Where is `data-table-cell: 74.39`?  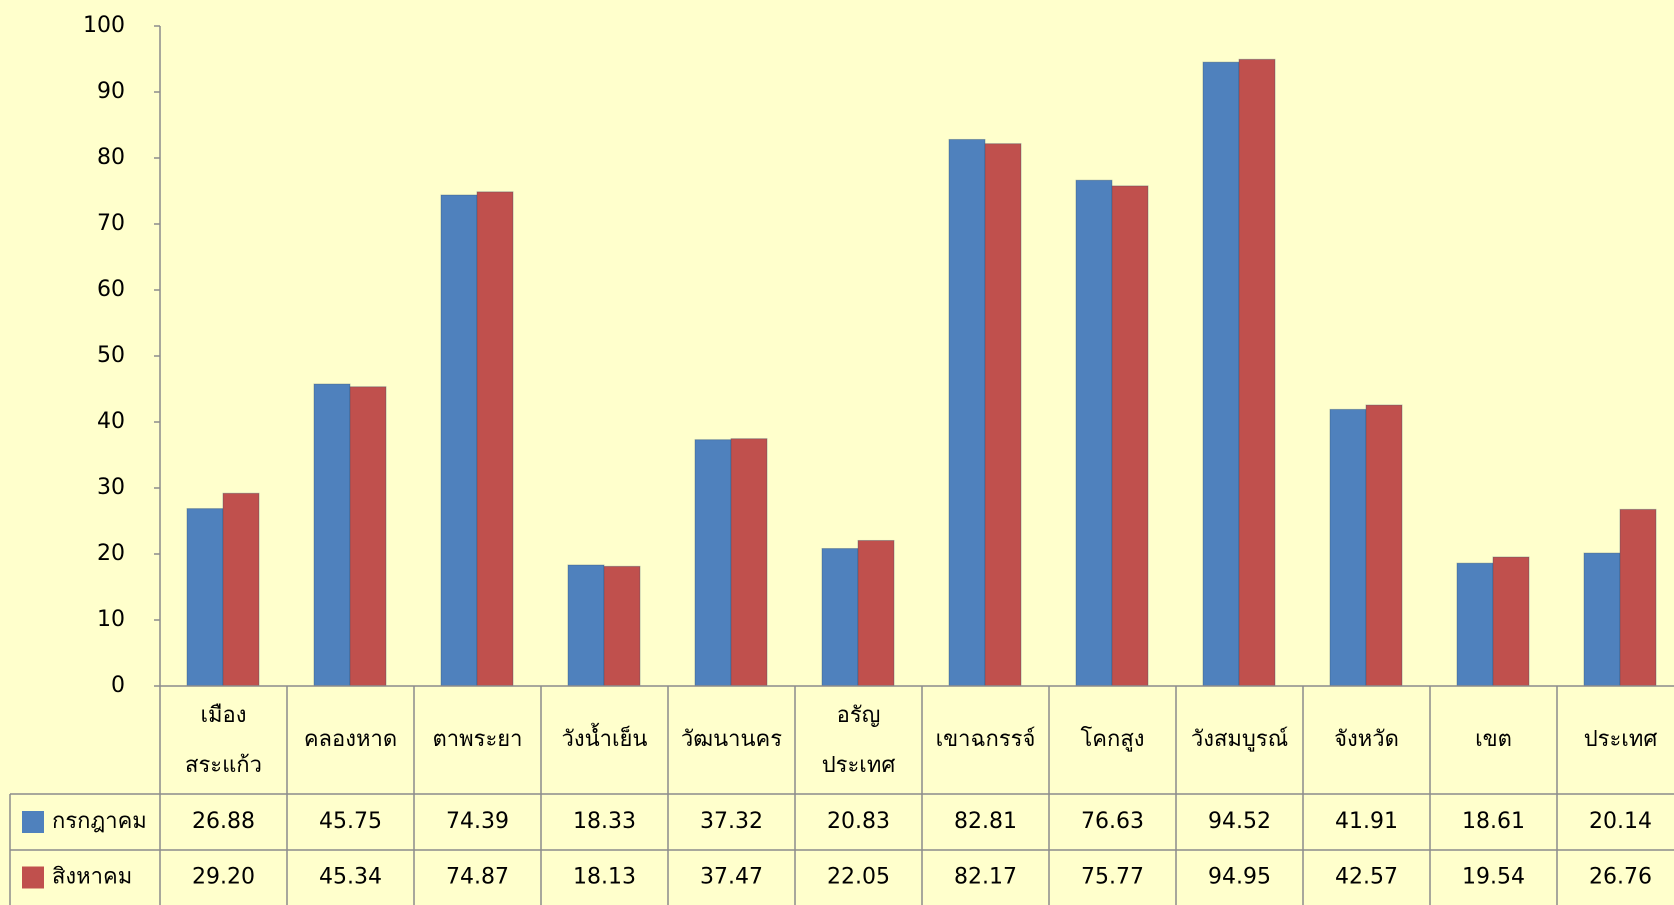 data-table-cell: 74.39 is located at coordinates (477, 821).